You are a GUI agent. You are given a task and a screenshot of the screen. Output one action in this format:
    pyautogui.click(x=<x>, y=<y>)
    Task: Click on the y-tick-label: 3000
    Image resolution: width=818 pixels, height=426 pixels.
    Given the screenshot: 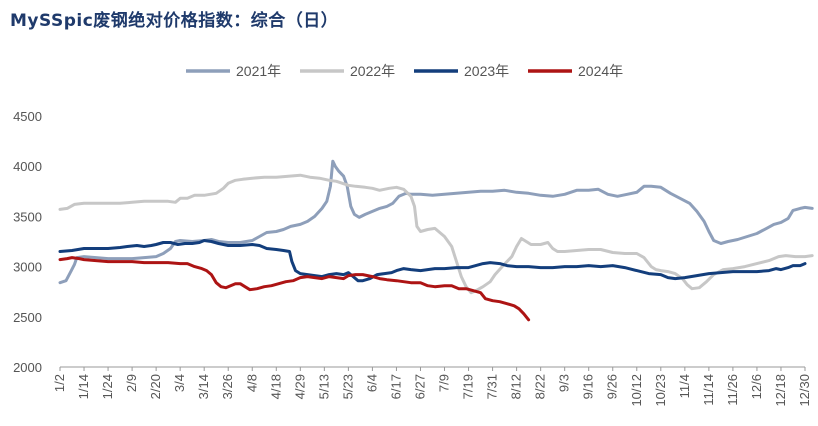 What is the action you would take?
    pyautogui.click(x=27, y=267)
    